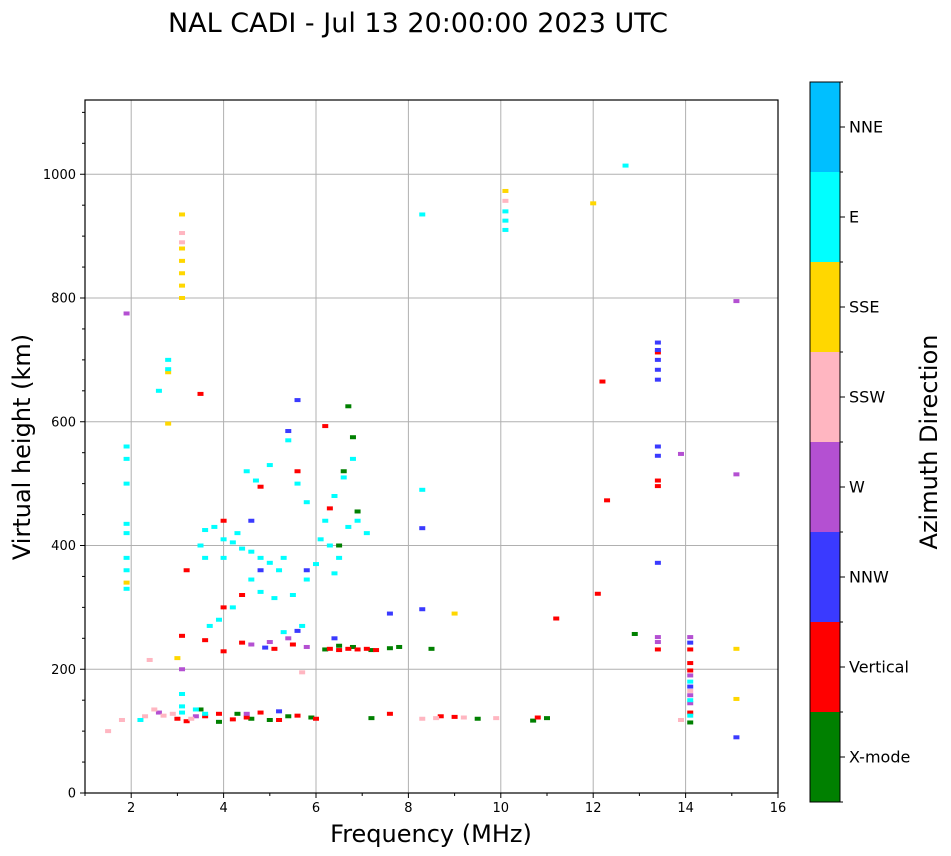 The width and height of the screenshot is (951, 856). Describe the element at coordinates (929, 442) in the screenshot. I see `colorbar-label: Azimuth Direction` at that location.